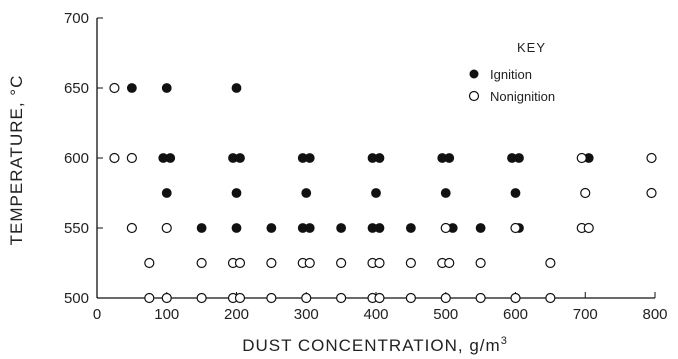 The width and height of the screenshot is (678, 359). Describe the element at coordinates (474, 74) in the screenshot. I see `legend-marker-ignition` at that location.